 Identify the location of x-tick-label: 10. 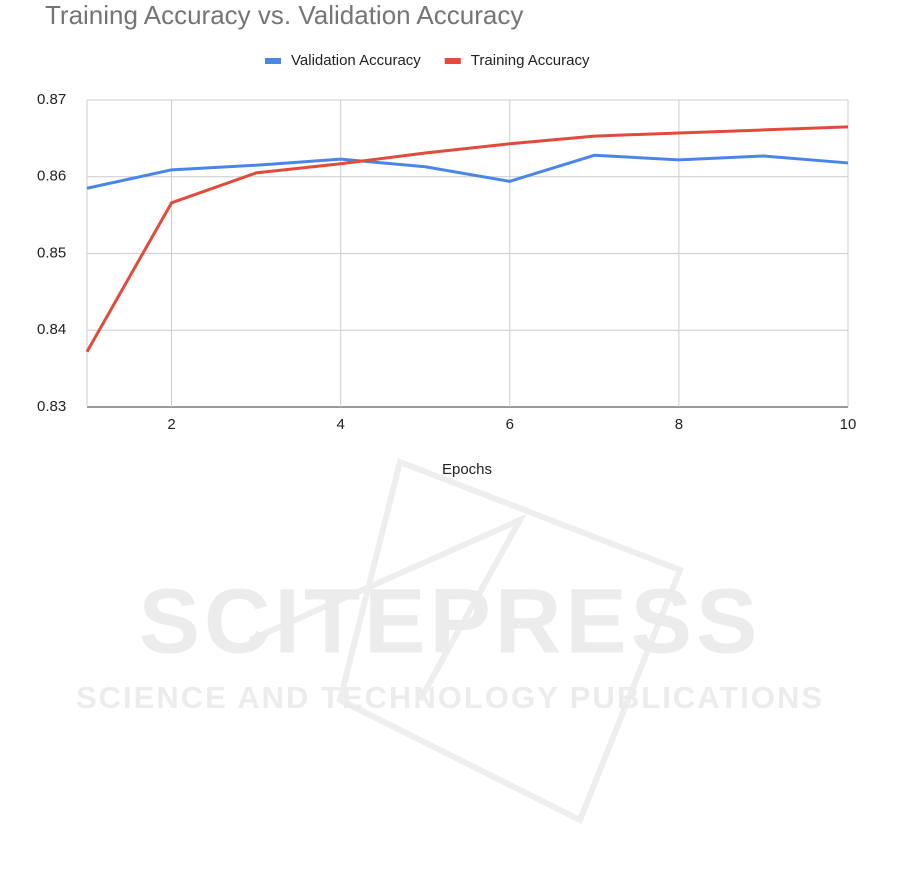
(848, 424).